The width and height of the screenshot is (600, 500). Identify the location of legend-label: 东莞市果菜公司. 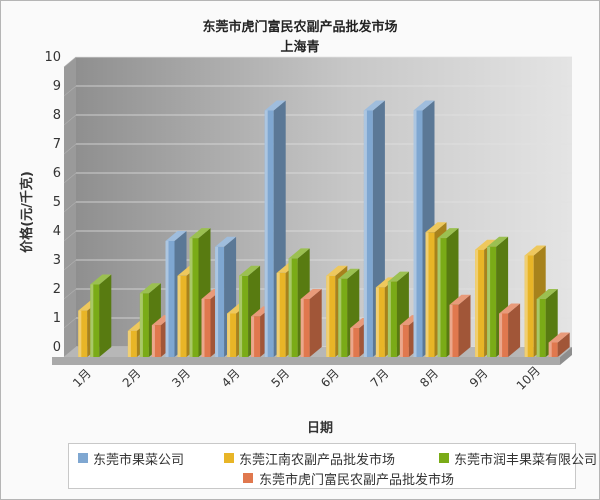
(139, 460).